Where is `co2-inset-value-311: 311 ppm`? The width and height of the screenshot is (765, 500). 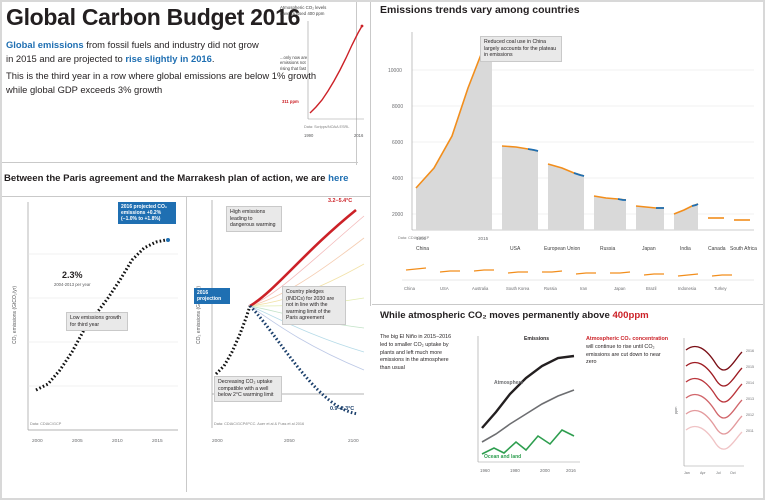 co2-inset-value-311: 311 ppm is located at coordinates (290, 101).